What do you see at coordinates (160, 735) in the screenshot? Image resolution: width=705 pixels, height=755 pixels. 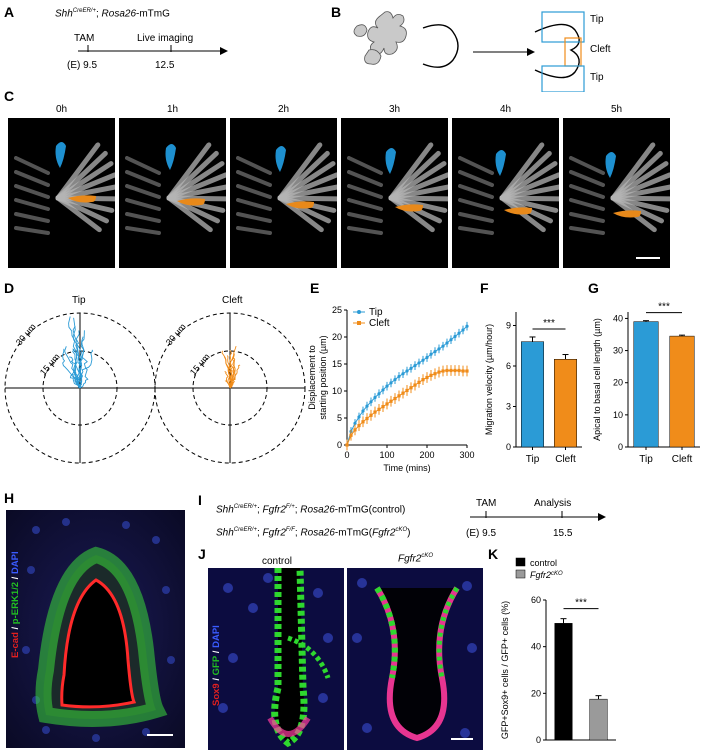 I see `panel-h-scale-bar` at bounding box center [160, 735].